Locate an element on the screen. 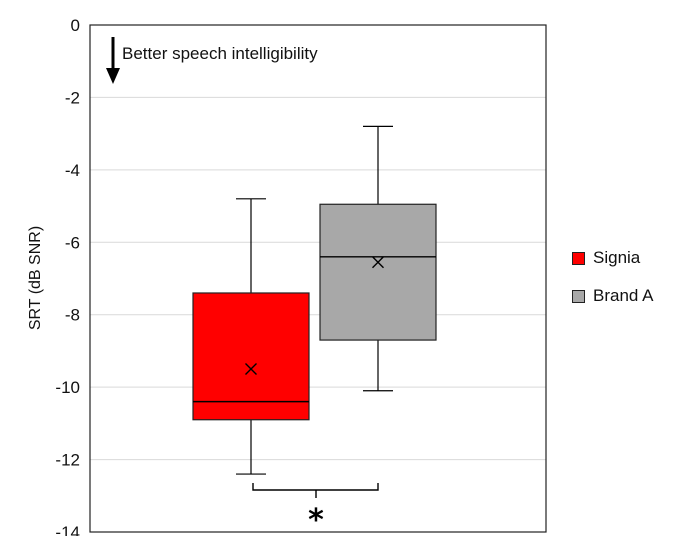  box-brand-a is located at coordinates (378, 258).